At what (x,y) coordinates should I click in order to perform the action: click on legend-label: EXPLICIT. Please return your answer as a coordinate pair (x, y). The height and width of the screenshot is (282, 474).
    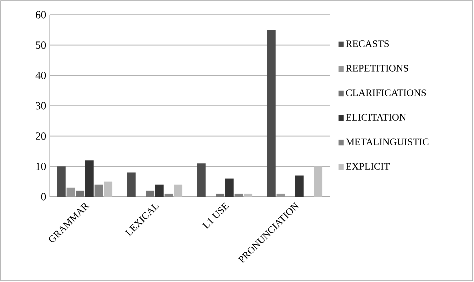
    Looking at the image, I should click on (368, 166).